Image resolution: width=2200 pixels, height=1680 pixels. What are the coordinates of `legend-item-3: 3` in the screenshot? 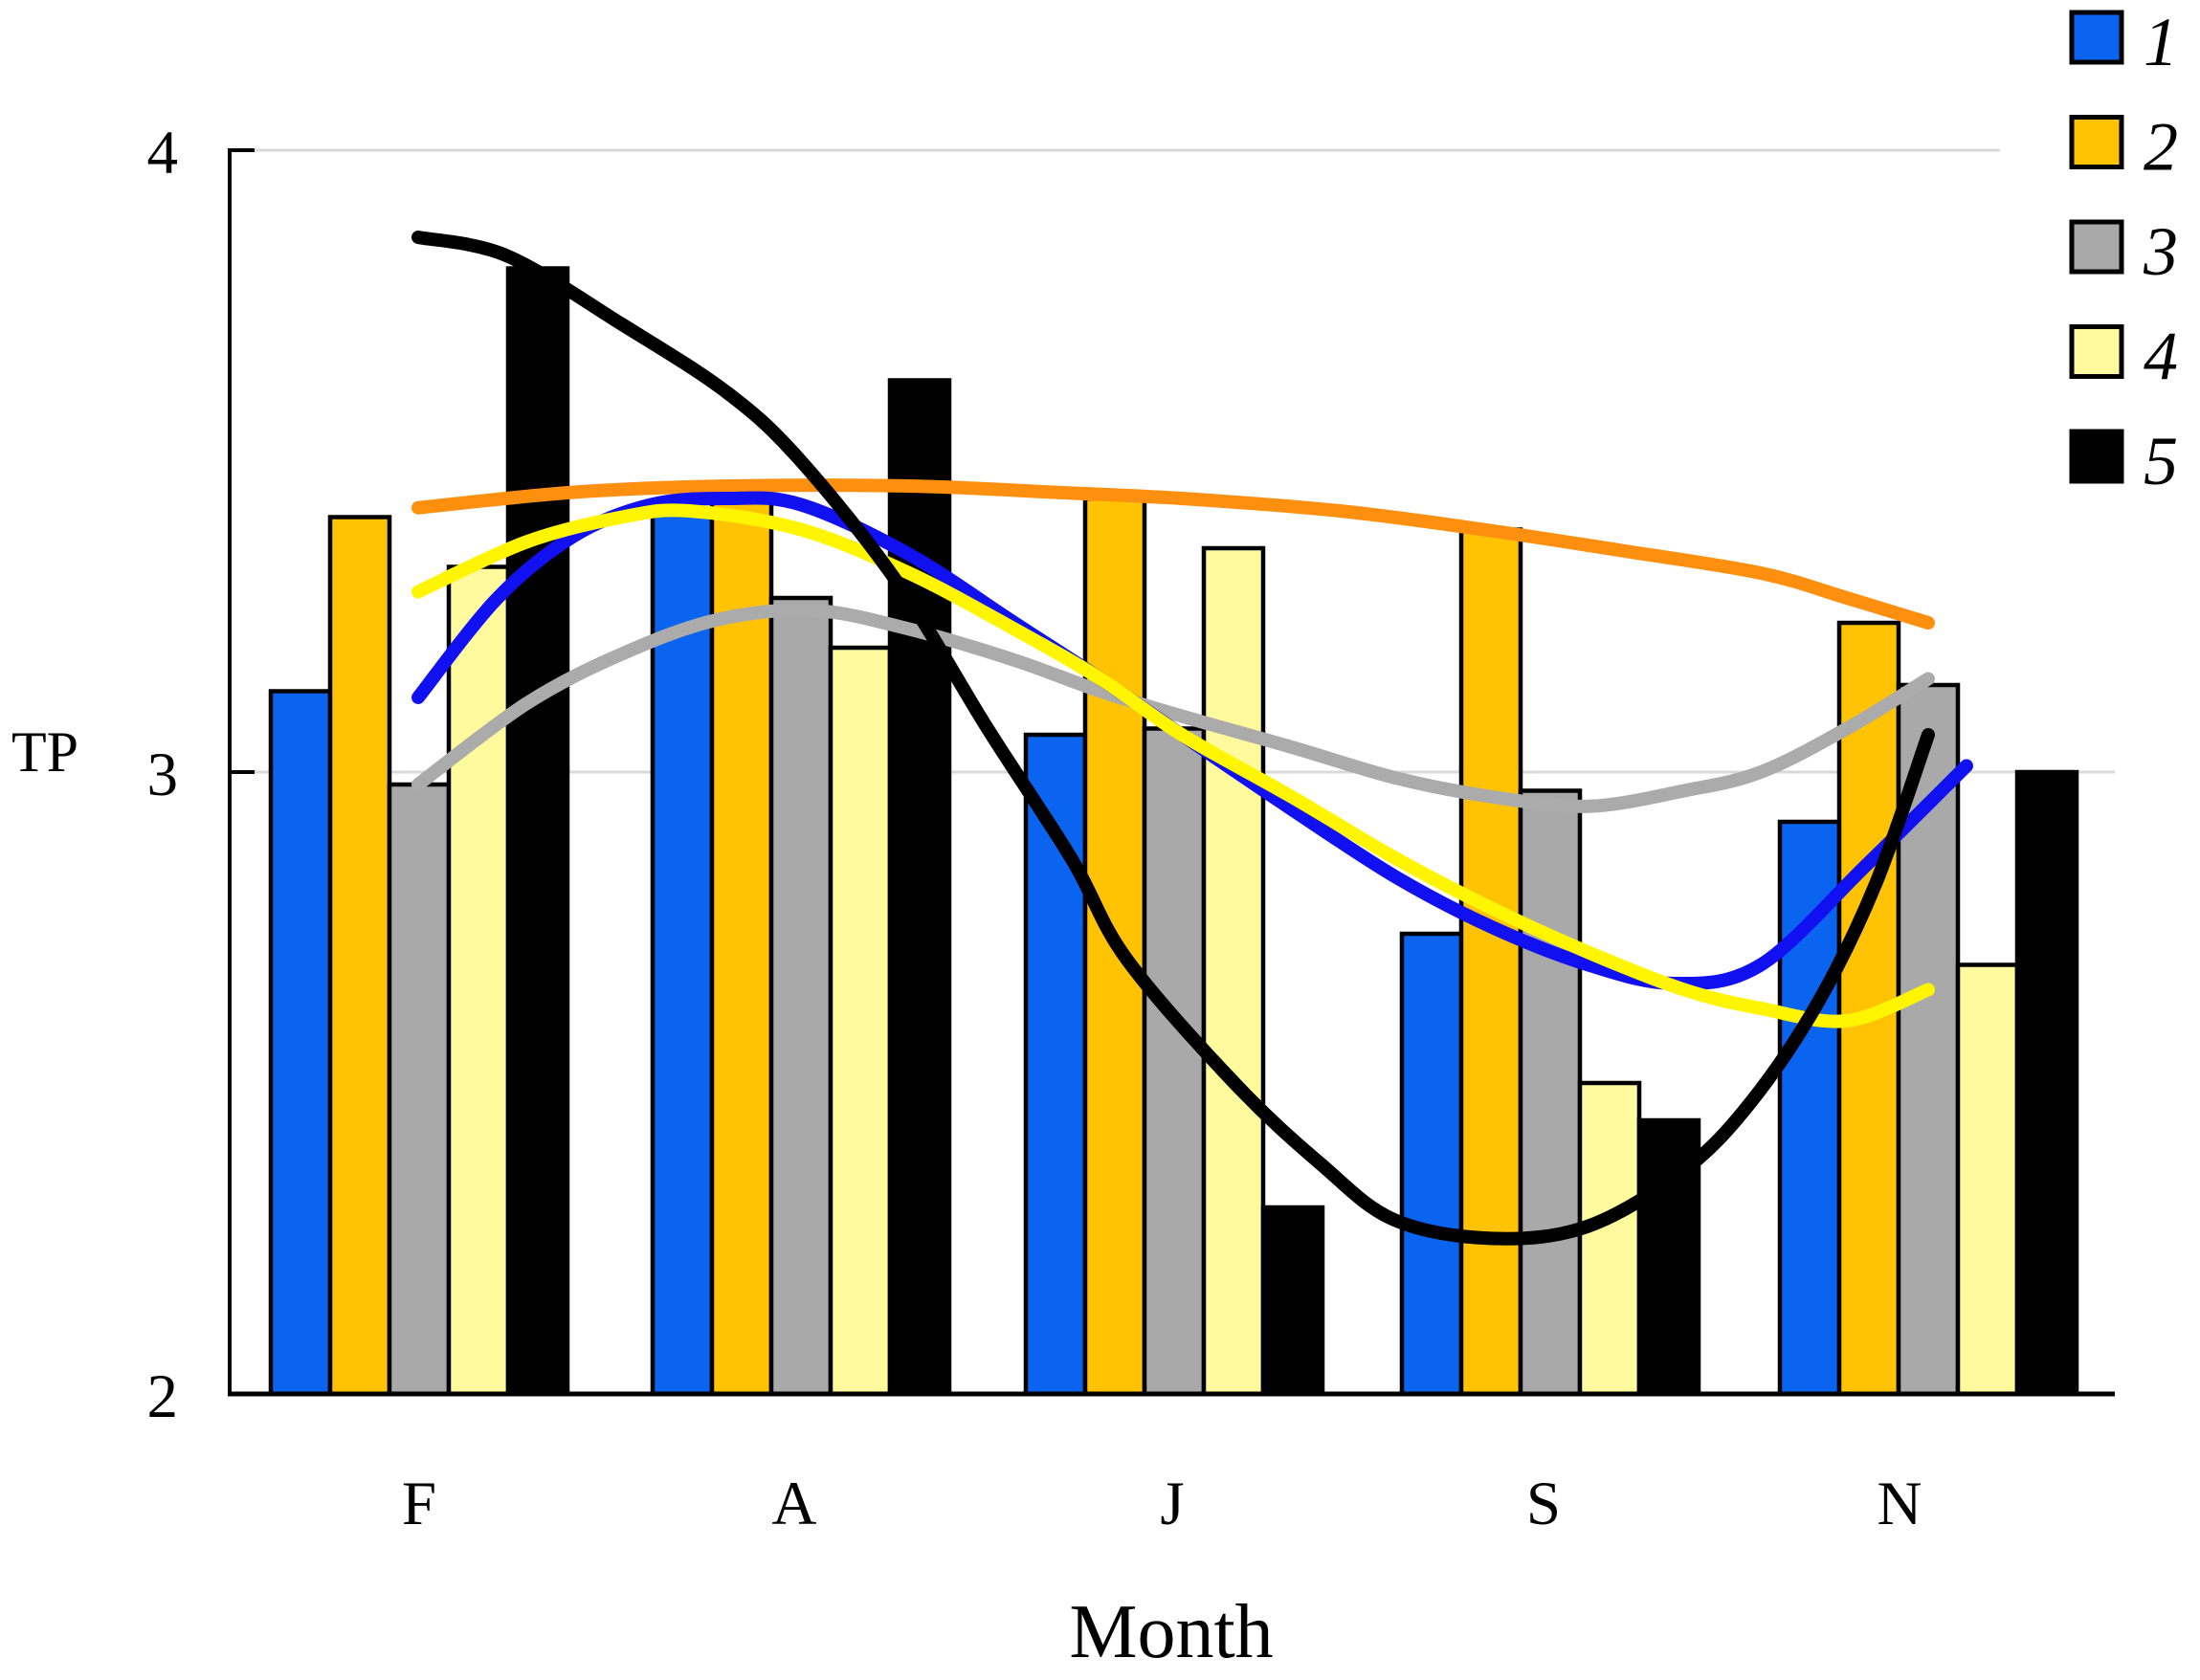 It's located at (2123, 252).